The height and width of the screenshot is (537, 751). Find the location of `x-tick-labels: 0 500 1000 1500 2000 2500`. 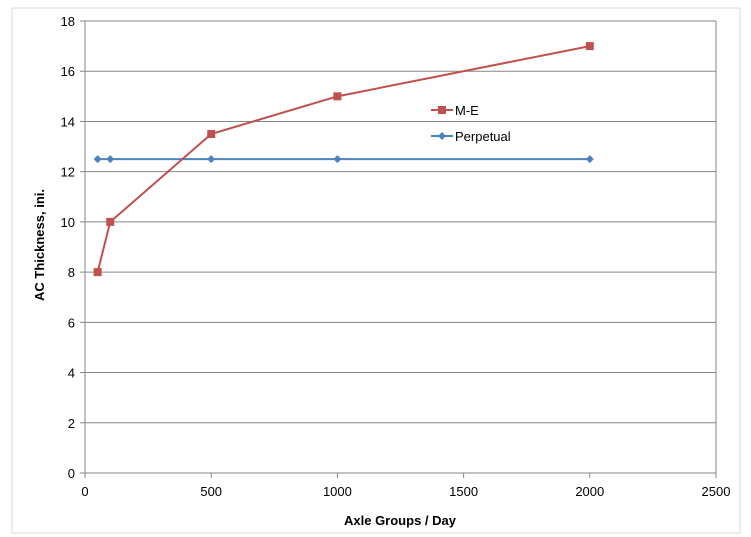

x-tick-labels: 0 500 1000 1500 2000 2500 is located at coordinates (405, 491).